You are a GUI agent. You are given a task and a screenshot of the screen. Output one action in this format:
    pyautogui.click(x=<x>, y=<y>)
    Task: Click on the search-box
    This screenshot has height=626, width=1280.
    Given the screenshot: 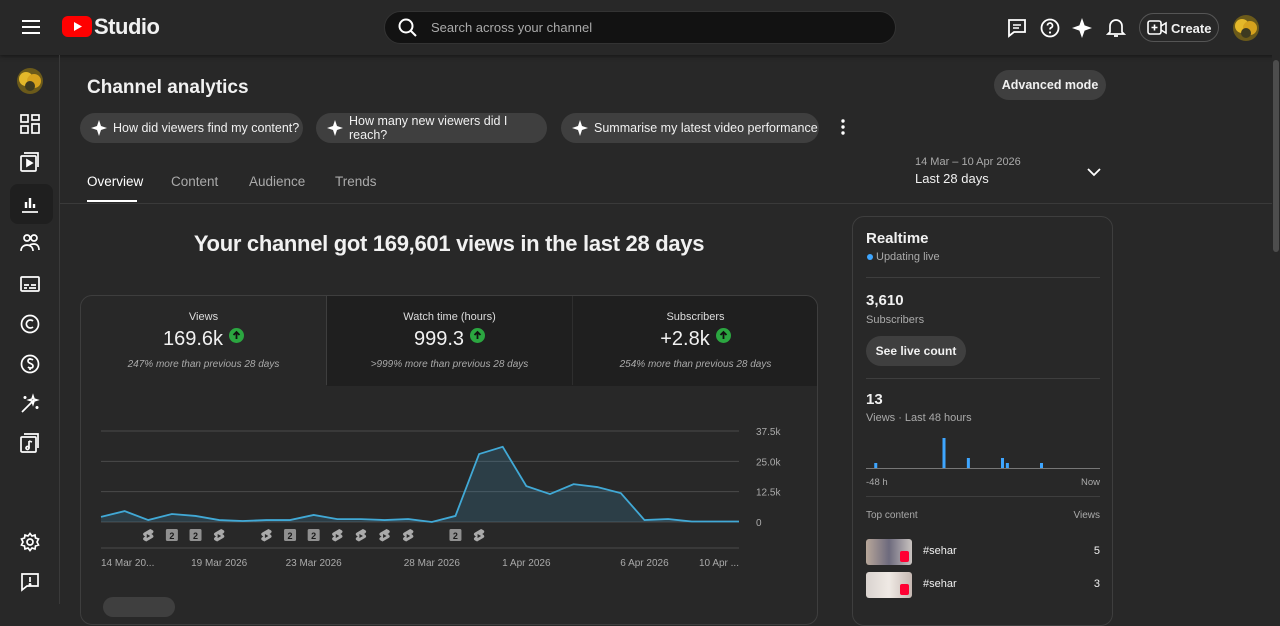 What is the action you would take?
    pyautogui.click(x=640, y=27)
    